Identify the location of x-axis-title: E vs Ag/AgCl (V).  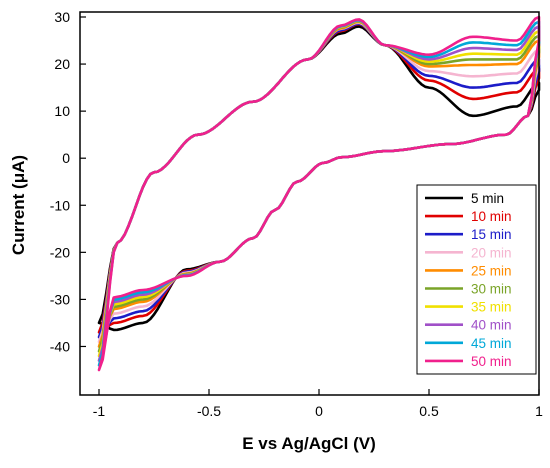
(309, 443).